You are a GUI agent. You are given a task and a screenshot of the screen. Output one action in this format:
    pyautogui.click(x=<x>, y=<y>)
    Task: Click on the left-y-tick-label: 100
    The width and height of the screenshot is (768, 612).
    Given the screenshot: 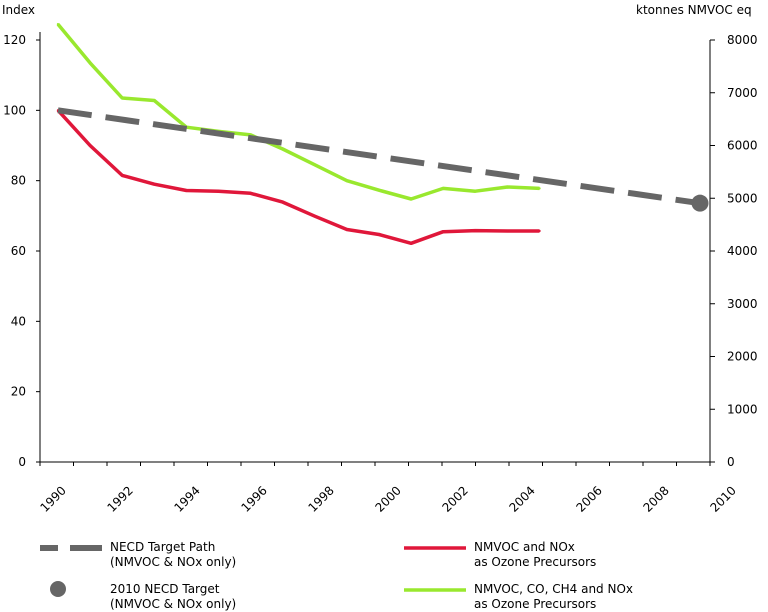 What is the action you would take?
    pyautogui.click(x=14, y=110)
    